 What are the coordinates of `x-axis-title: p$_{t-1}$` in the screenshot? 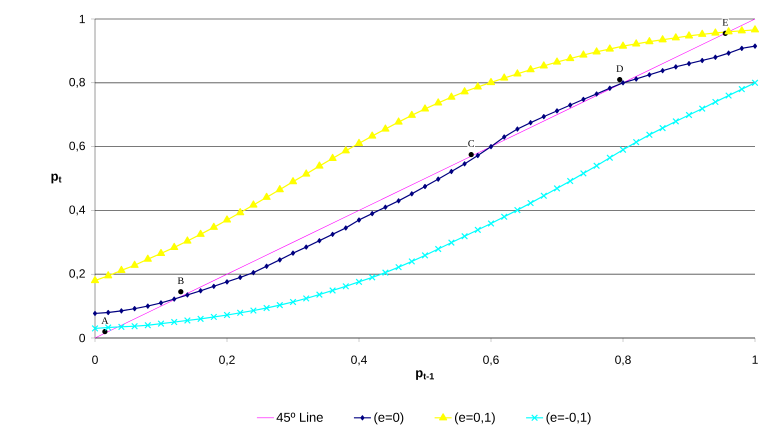 It's located at (425, 375).